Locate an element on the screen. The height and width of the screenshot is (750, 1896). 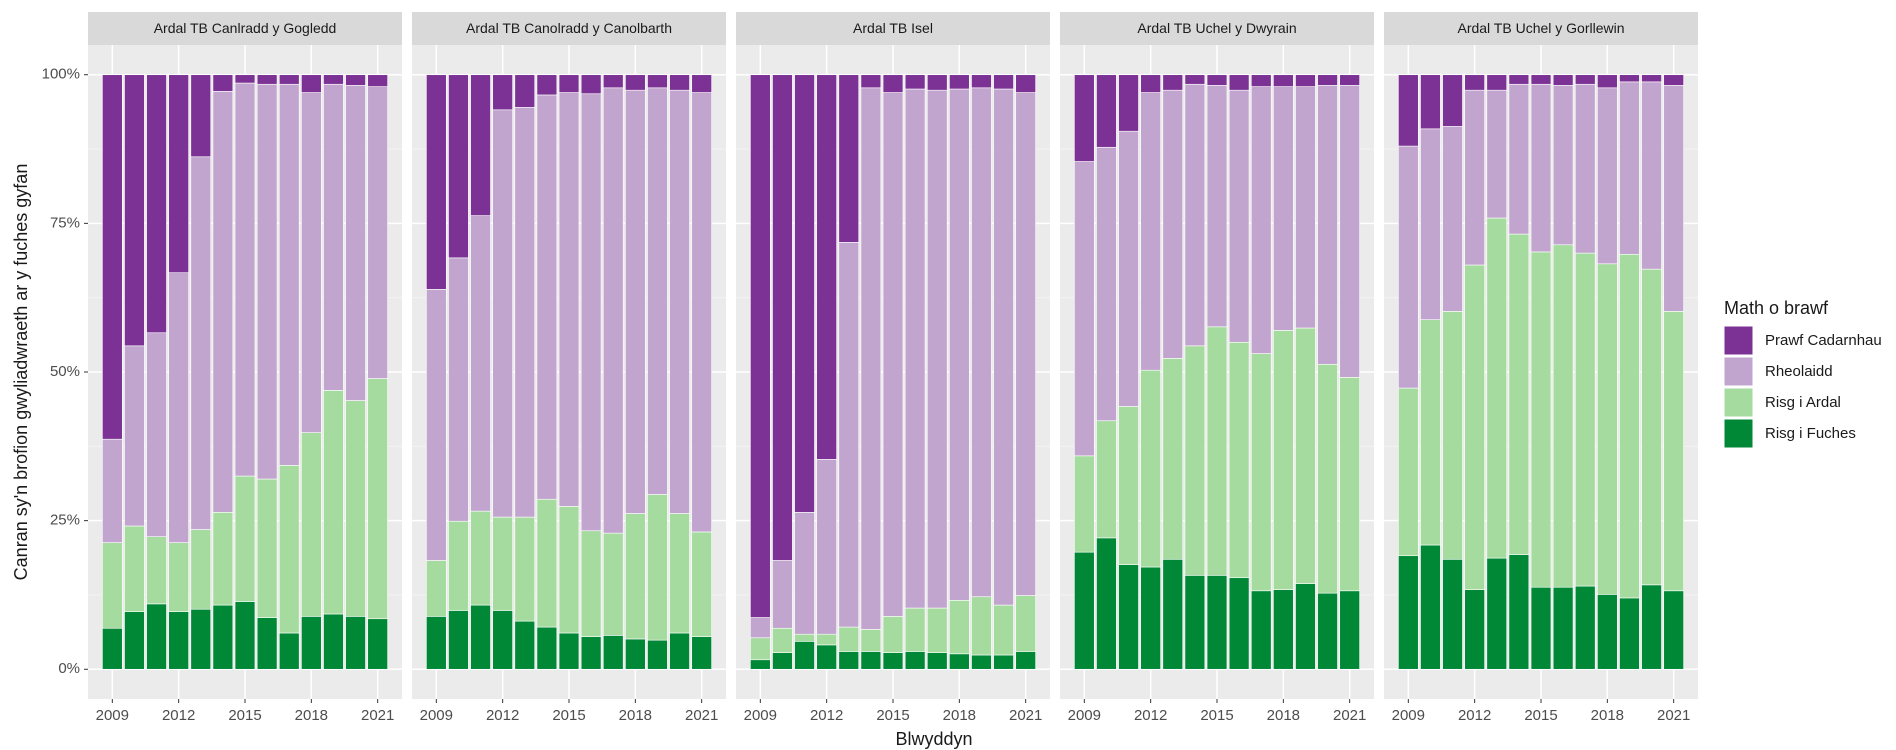
legend-label: Risg i Ardal is located at coordinates (1803, 402).